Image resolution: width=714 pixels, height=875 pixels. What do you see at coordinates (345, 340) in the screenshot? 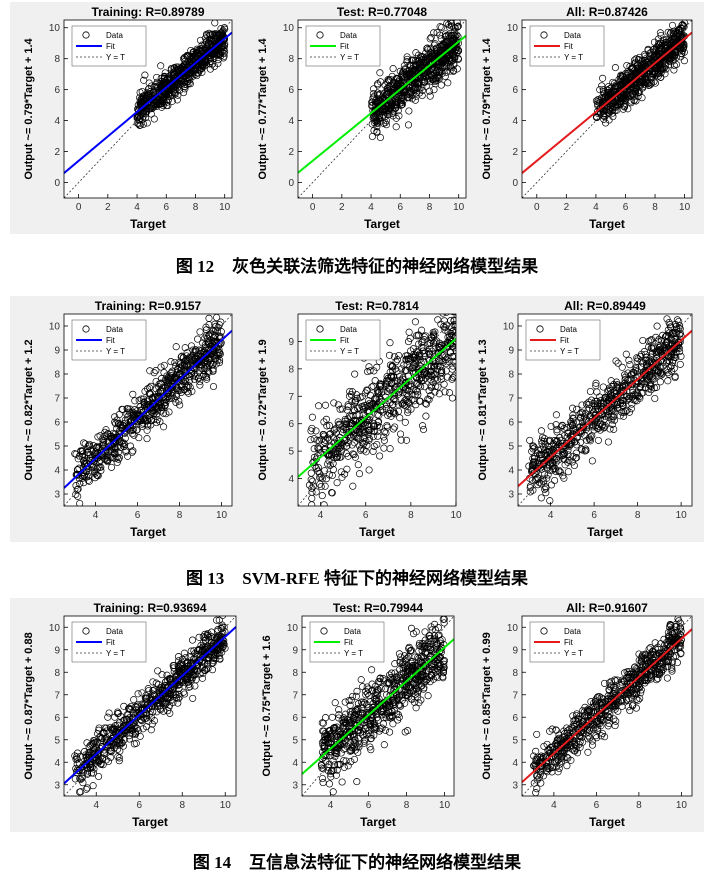
I see `legend-fit-label: Fit` at bounding box center [345, 340].